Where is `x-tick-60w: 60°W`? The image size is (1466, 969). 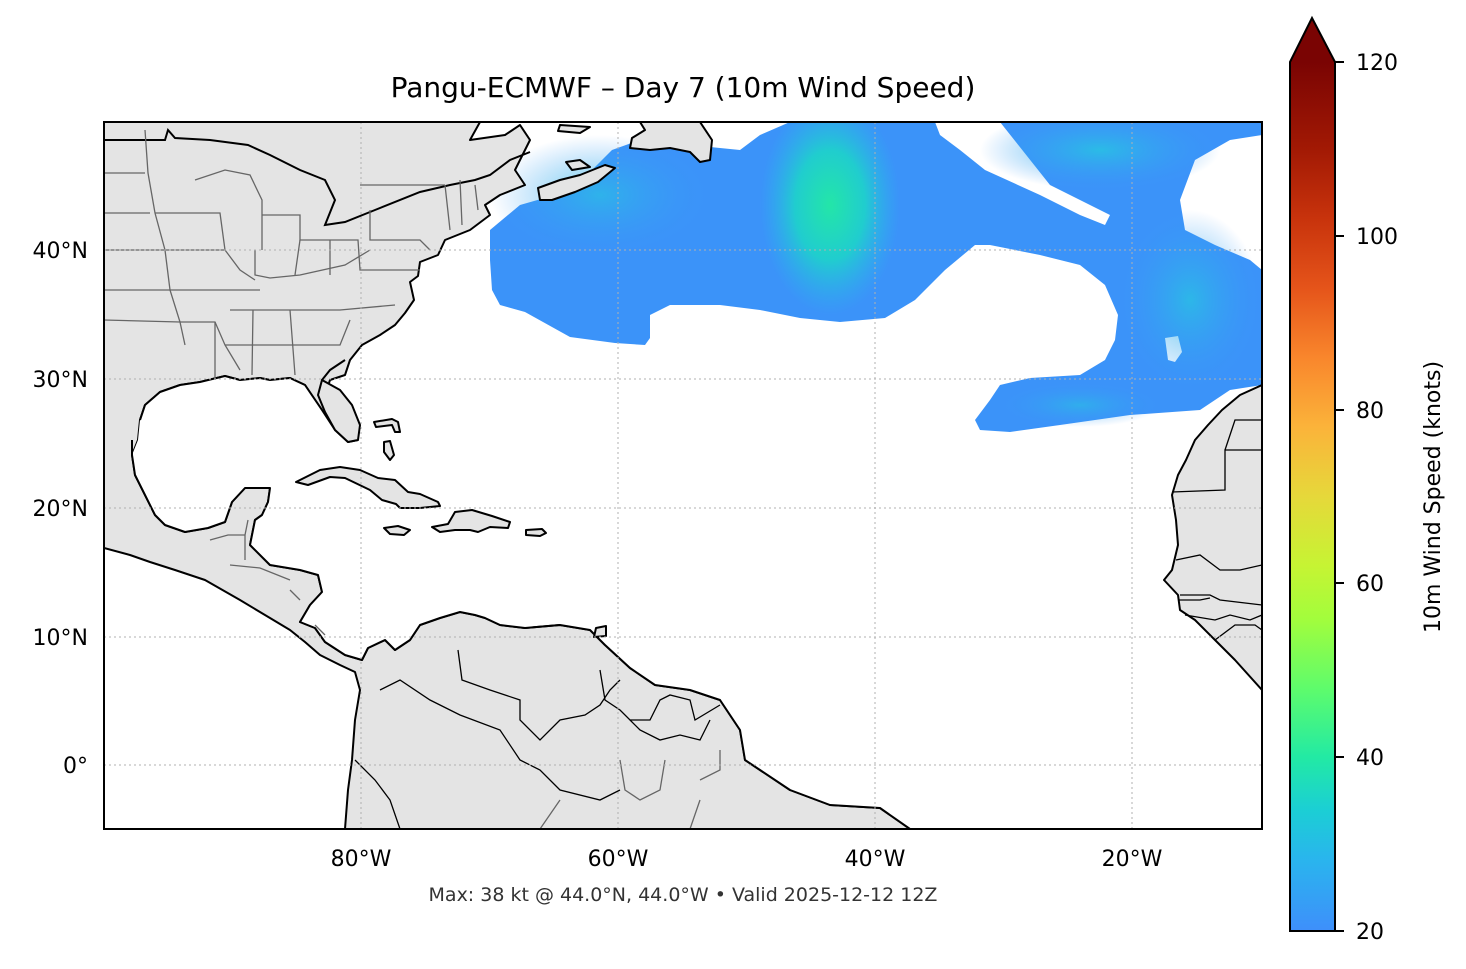 x-tick-60w: 60°W is located at coordinates (618, 859).